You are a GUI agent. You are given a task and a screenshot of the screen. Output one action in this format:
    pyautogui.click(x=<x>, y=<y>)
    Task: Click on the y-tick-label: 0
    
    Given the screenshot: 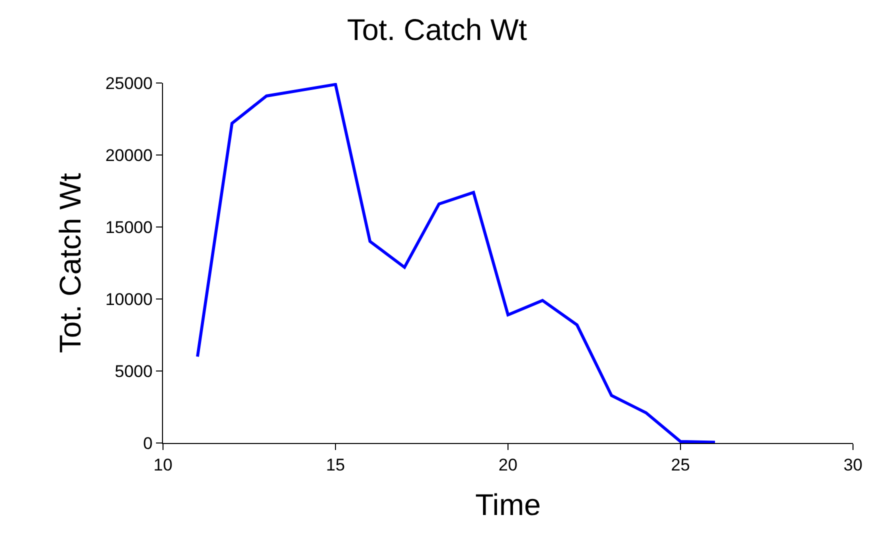 What is the action you would take?
    pyautogui.click(x=148, y=443)
    